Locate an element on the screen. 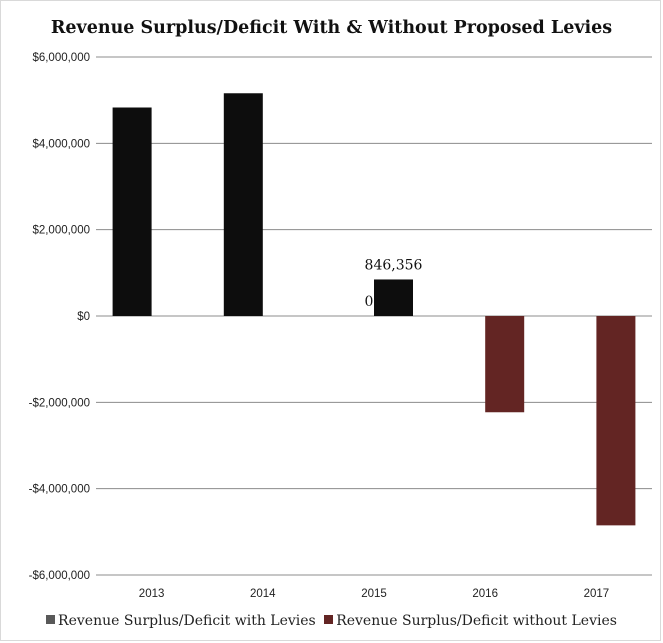 Image resolution: width=663 pixels, height=643 pixels. y-tick-label: $6,000,000 is located at coordinates (61, 58).